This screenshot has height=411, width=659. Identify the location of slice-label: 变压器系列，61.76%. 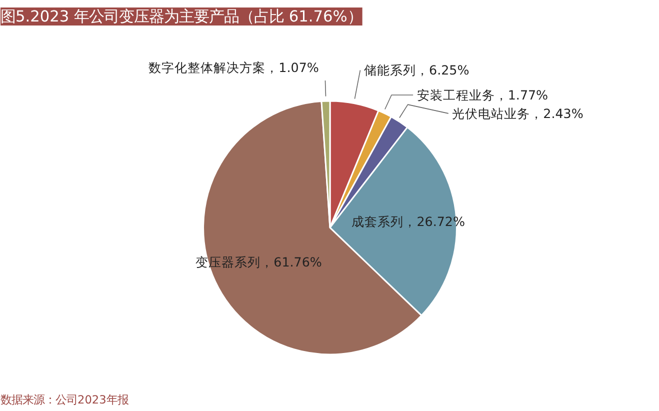
(259, 262).